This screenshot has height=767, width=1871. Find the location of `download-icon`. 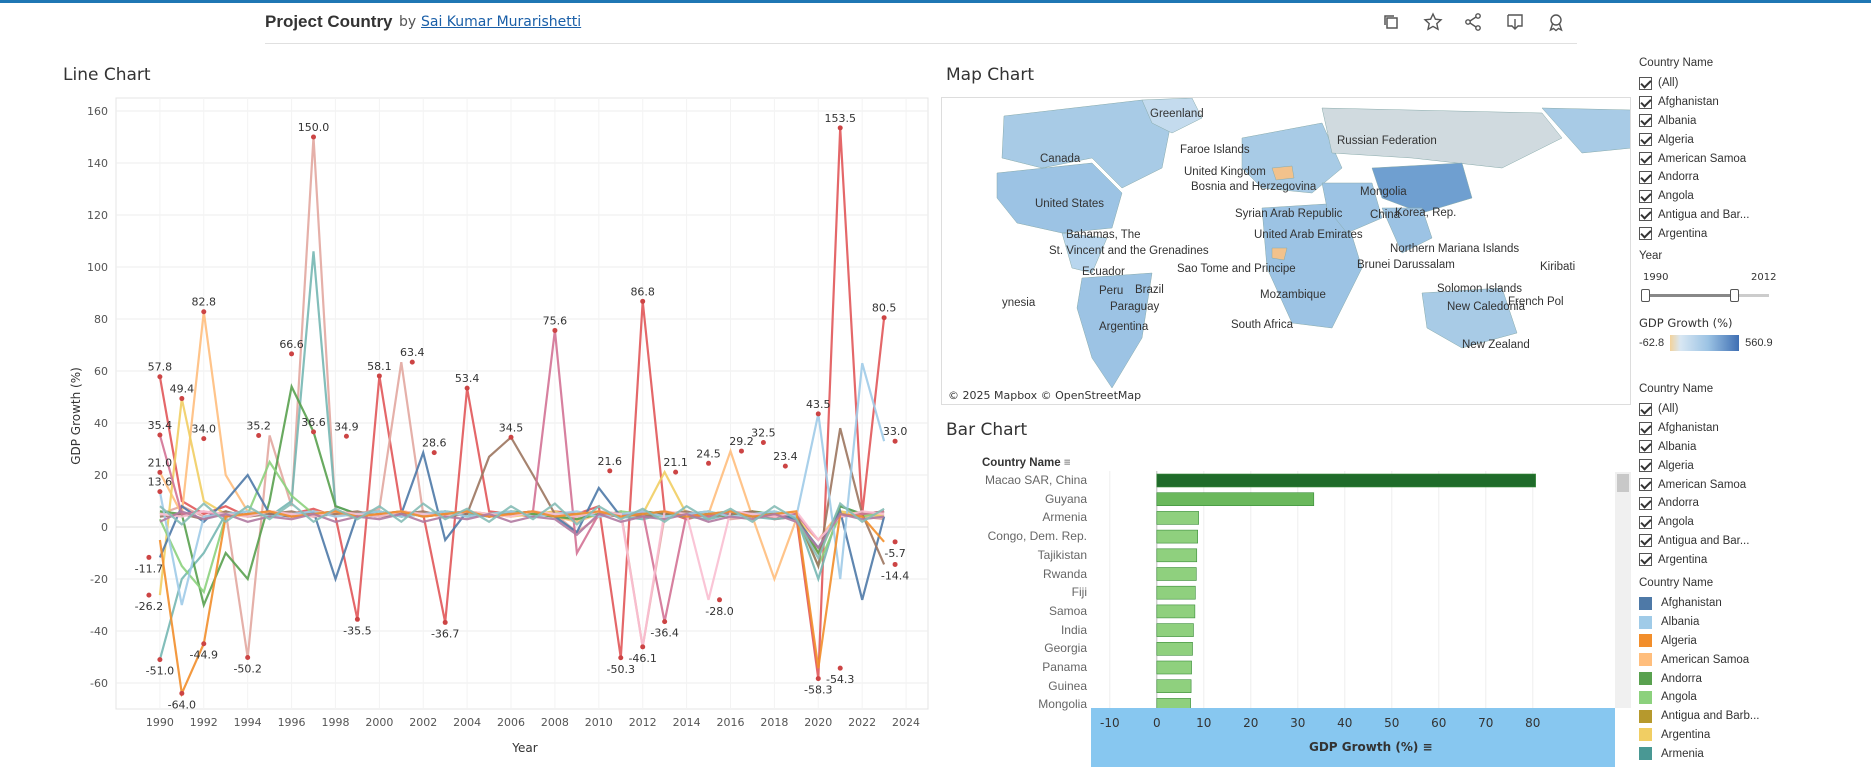

download-icon is located at coordinates (1515, 22).